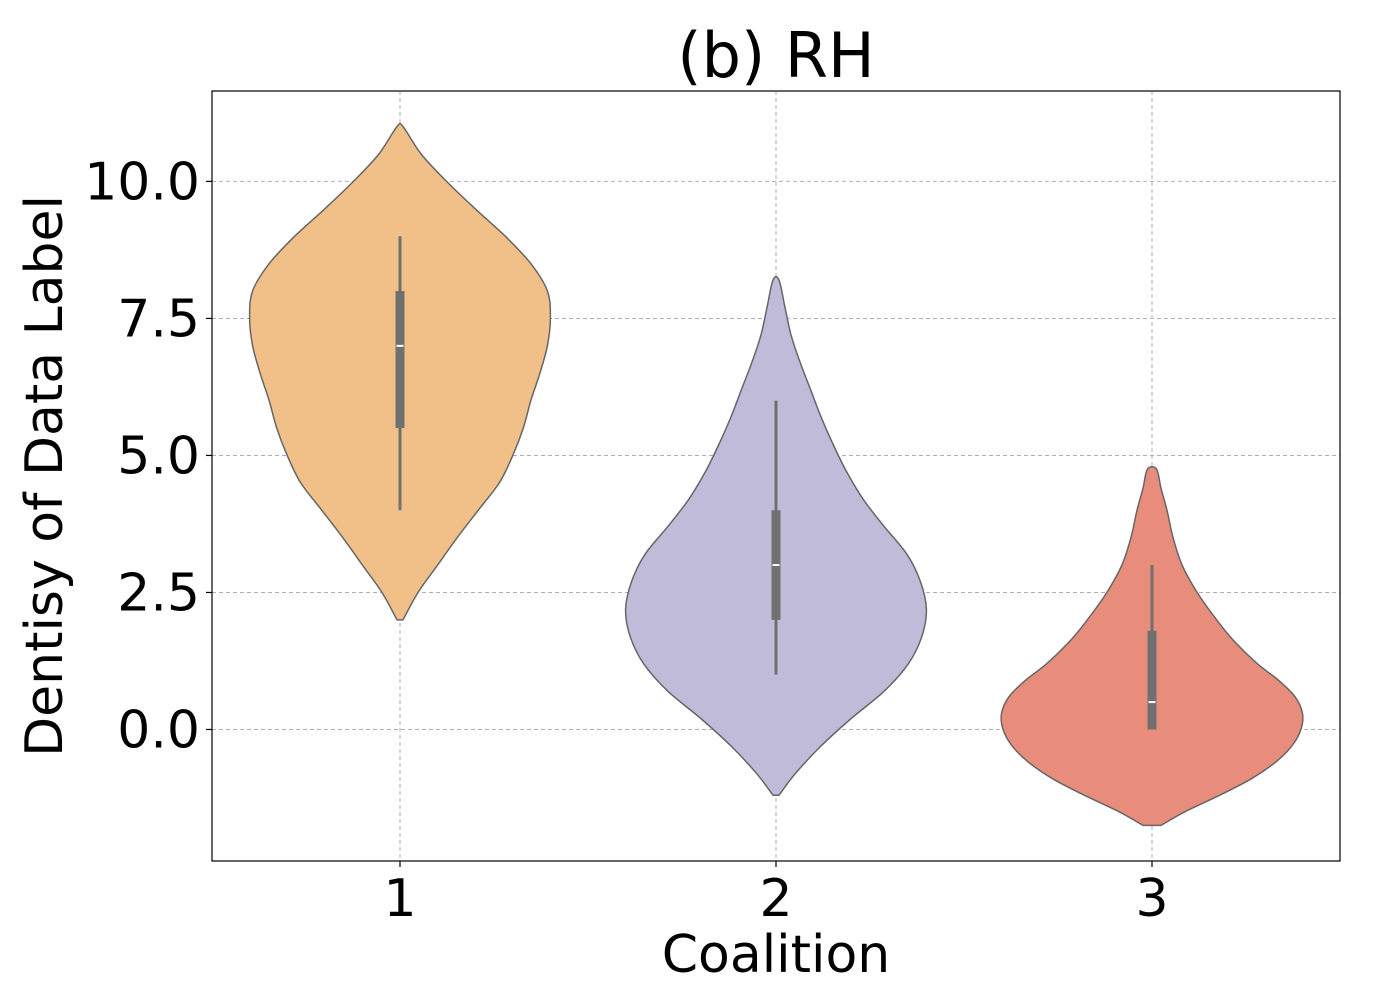 This screenshot has height=1000, width=1400. I want to click on x-tick-label: 1, so click(399, 899).